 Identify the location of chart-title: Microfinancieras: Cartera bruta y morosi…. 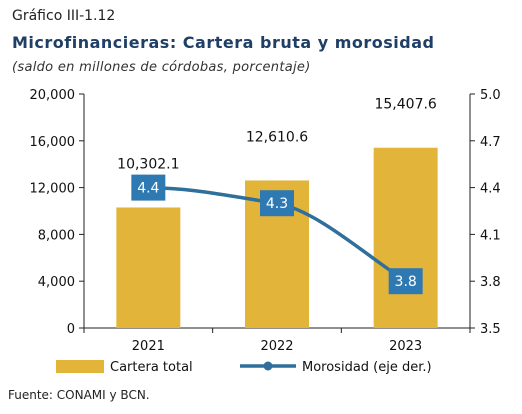
(223, 42).